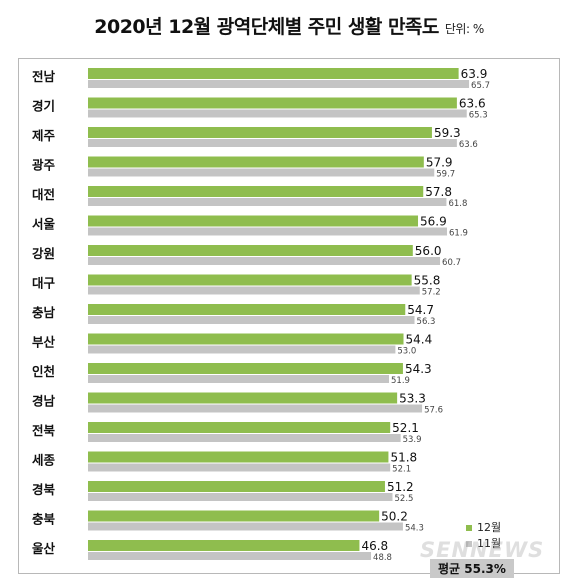  What do you see at coordinates (405, 428) in the screenshot?
I see `data-label-dec: 52.1` at bounding box center [405, 428].